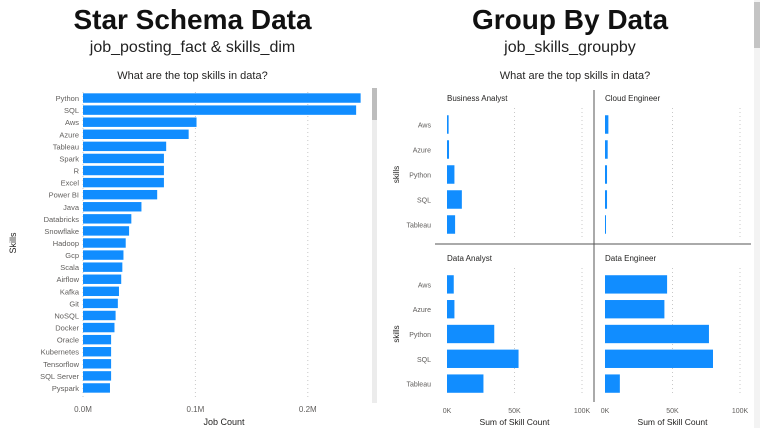 The image size is (762, 428). I want to click on left-y-tick-label: Snowflake, so click(61, 231).